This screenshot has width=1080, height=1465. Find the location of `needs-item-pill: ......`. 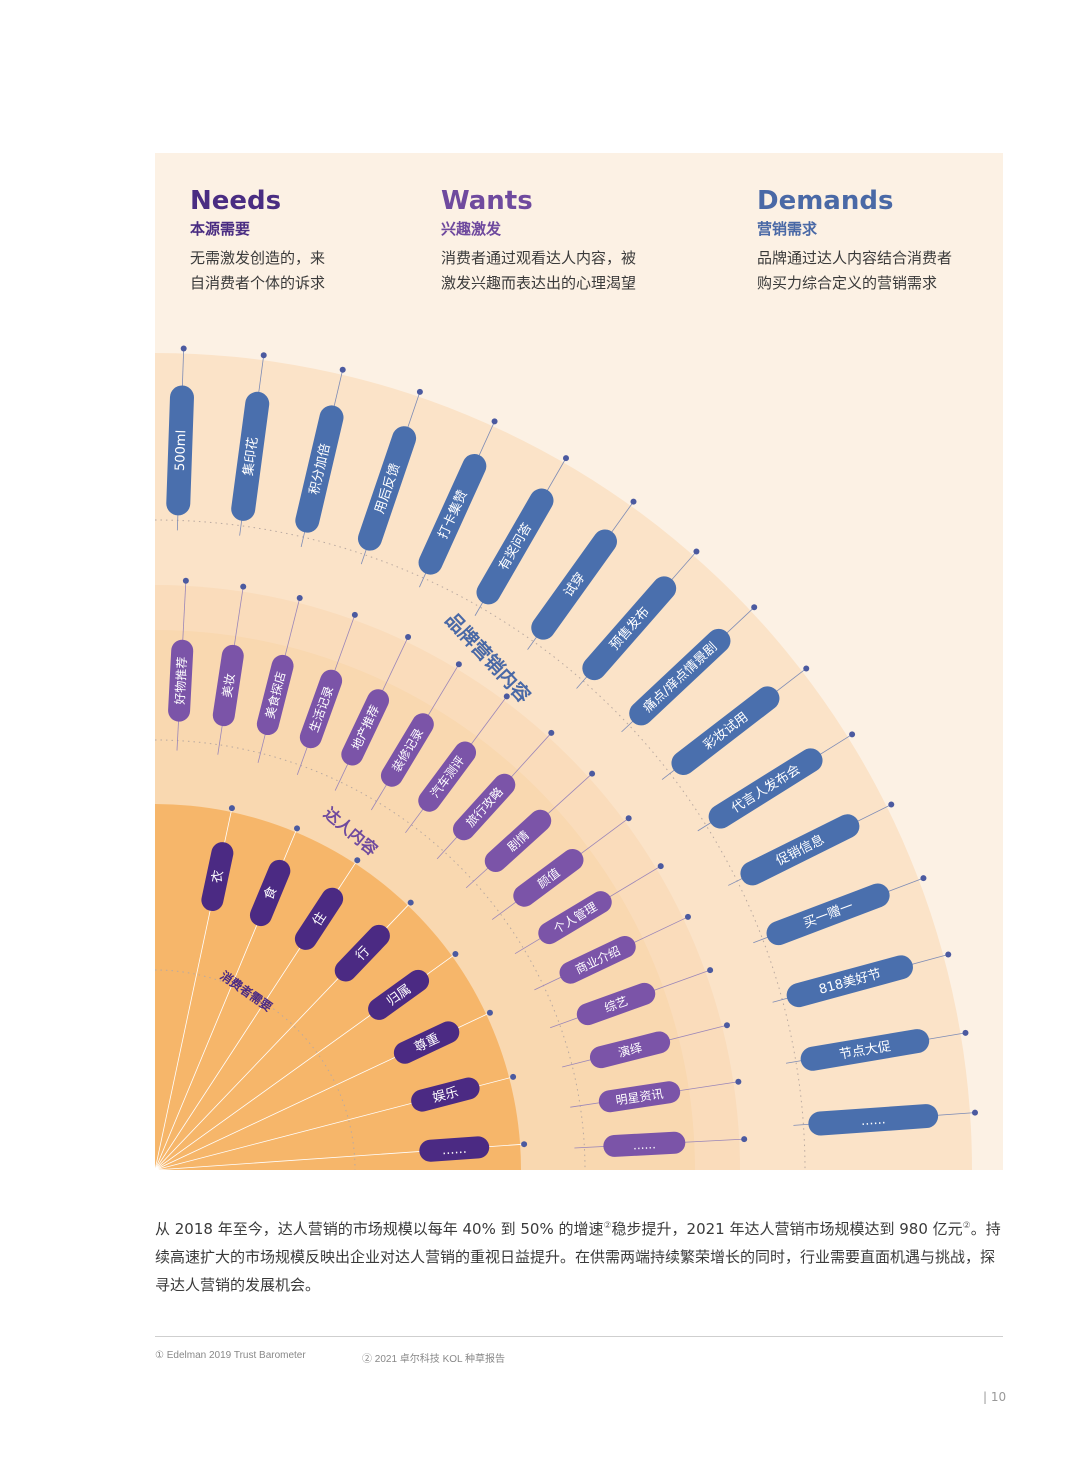

needs-item-pill: ...... is located at coordinates (454, 1149).